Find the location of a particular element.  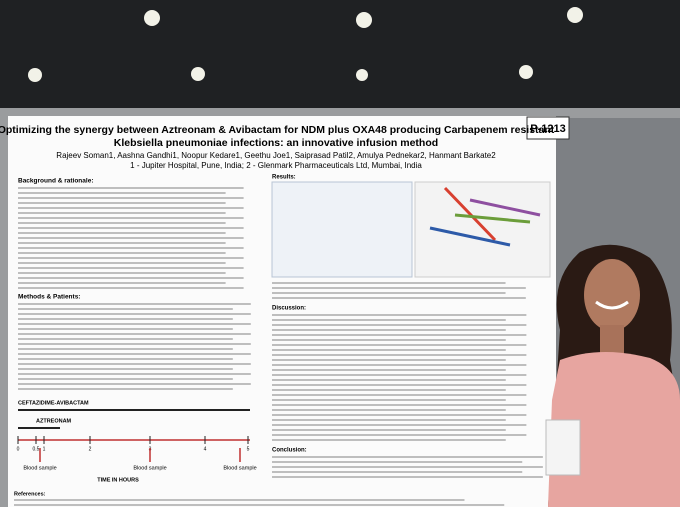

tick-label: 0 is located at coordinates (18, 449).